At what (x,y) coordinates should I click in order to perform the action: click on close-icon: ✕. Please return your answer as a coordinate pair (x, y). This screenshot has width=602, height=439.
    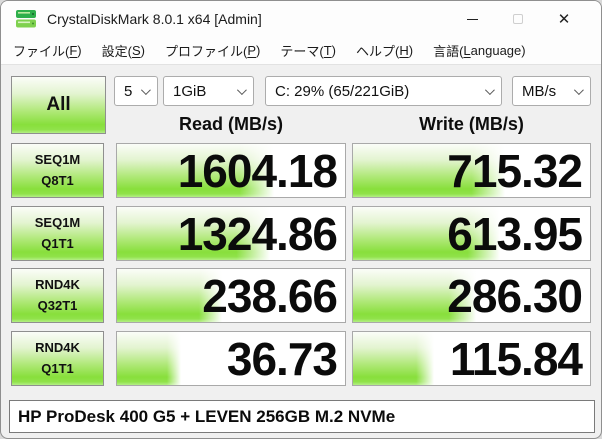
    Looking at the image, I should click on (564, 19).